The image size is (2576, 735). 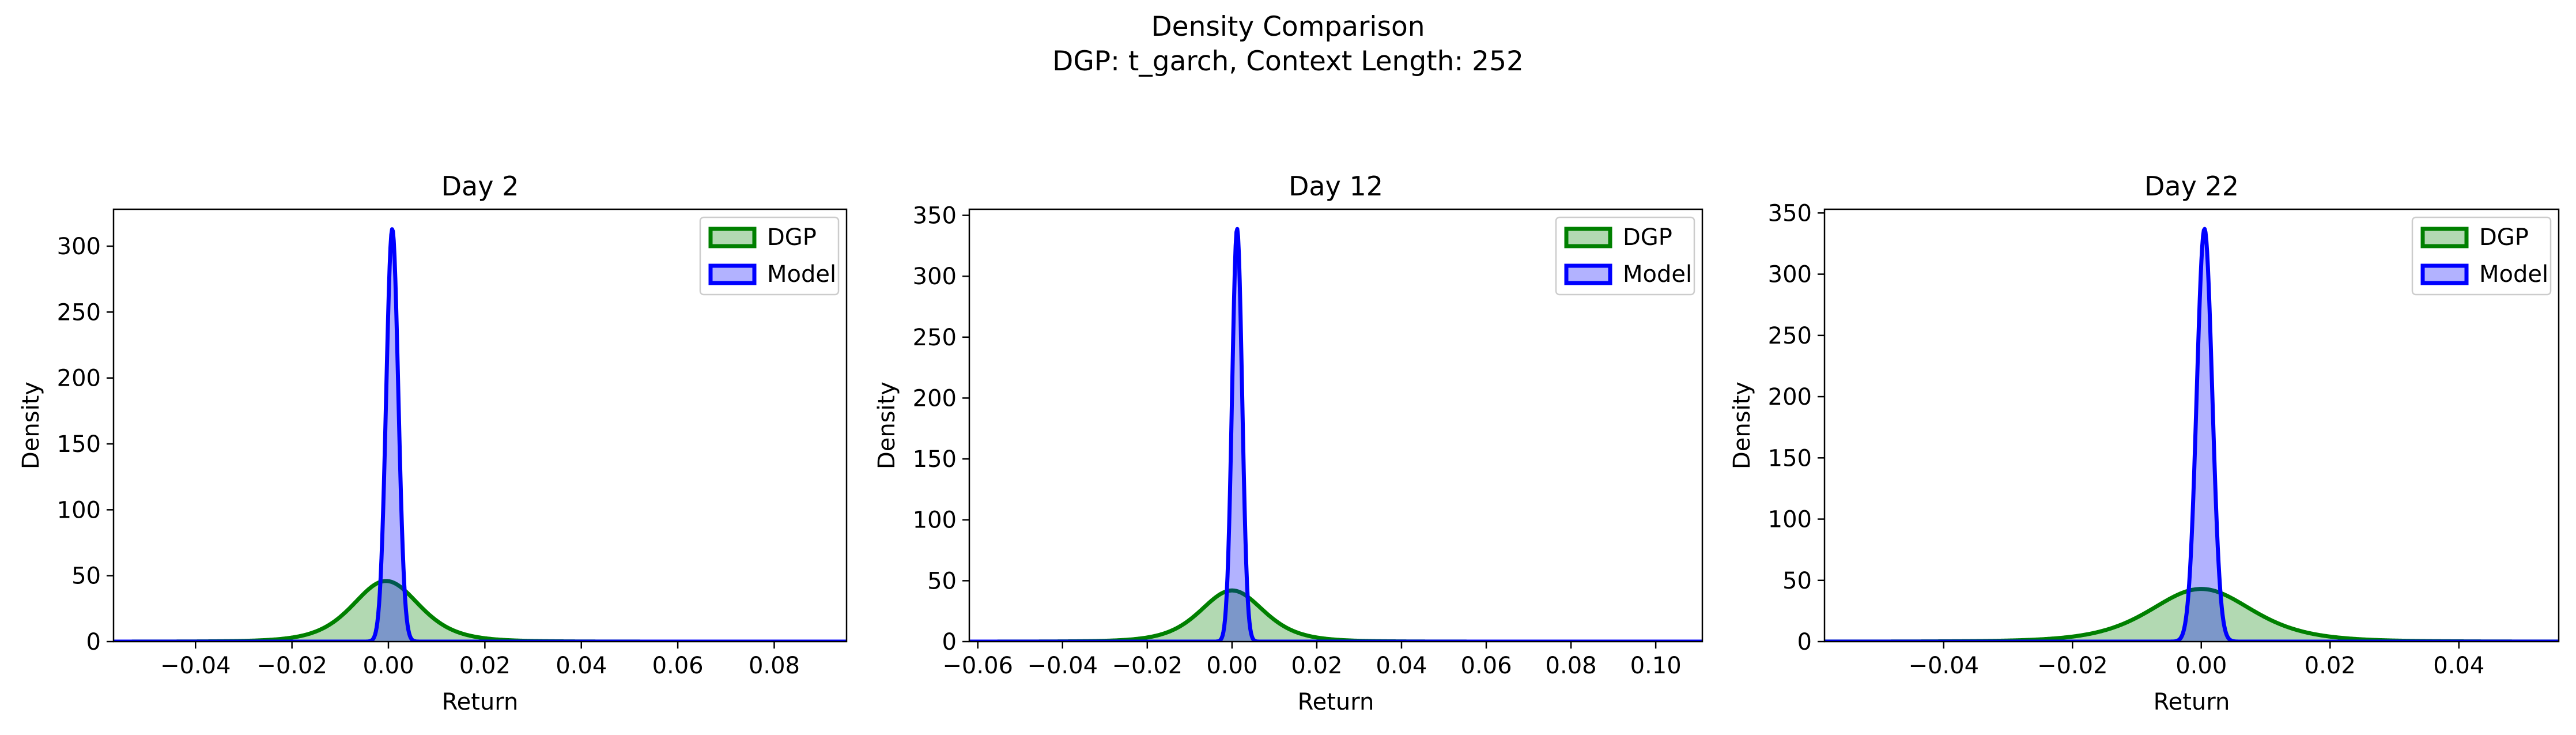 What do you see at coordinates (1656, 666) in the screenshot?
I see `x-tick-label: 0.10` at bounding box center [1656, 666].